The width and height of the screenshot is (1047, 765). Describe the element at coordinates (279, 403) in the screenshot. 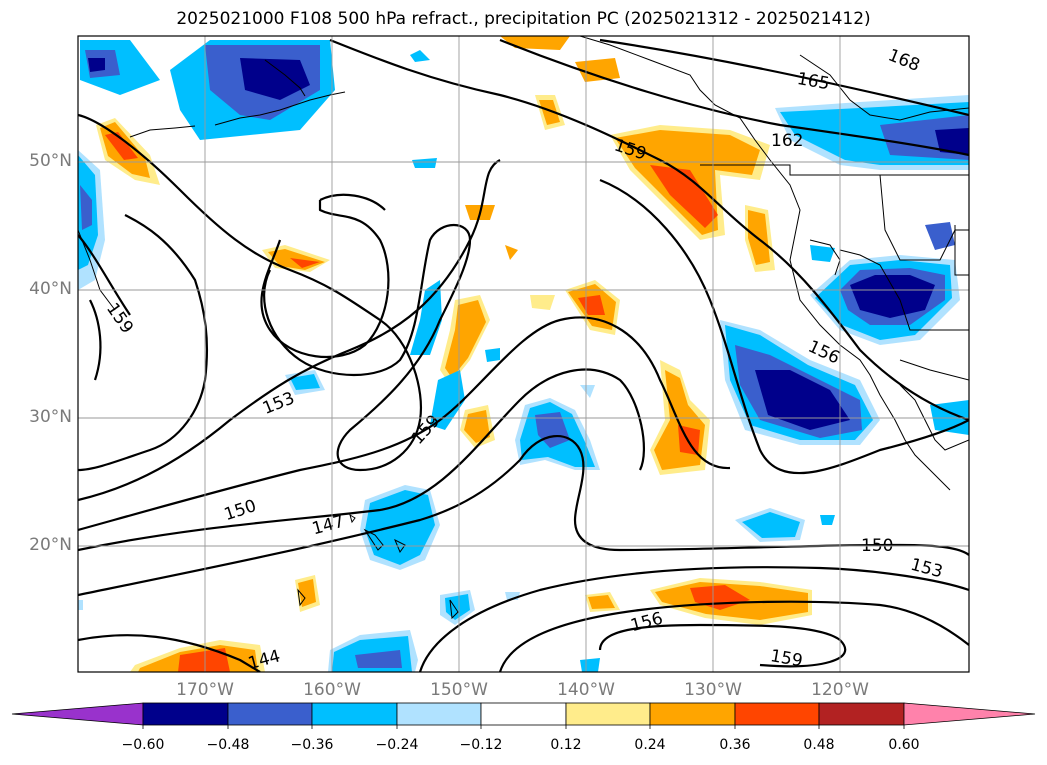

I see `contour-label-153-a: 153` at that location.